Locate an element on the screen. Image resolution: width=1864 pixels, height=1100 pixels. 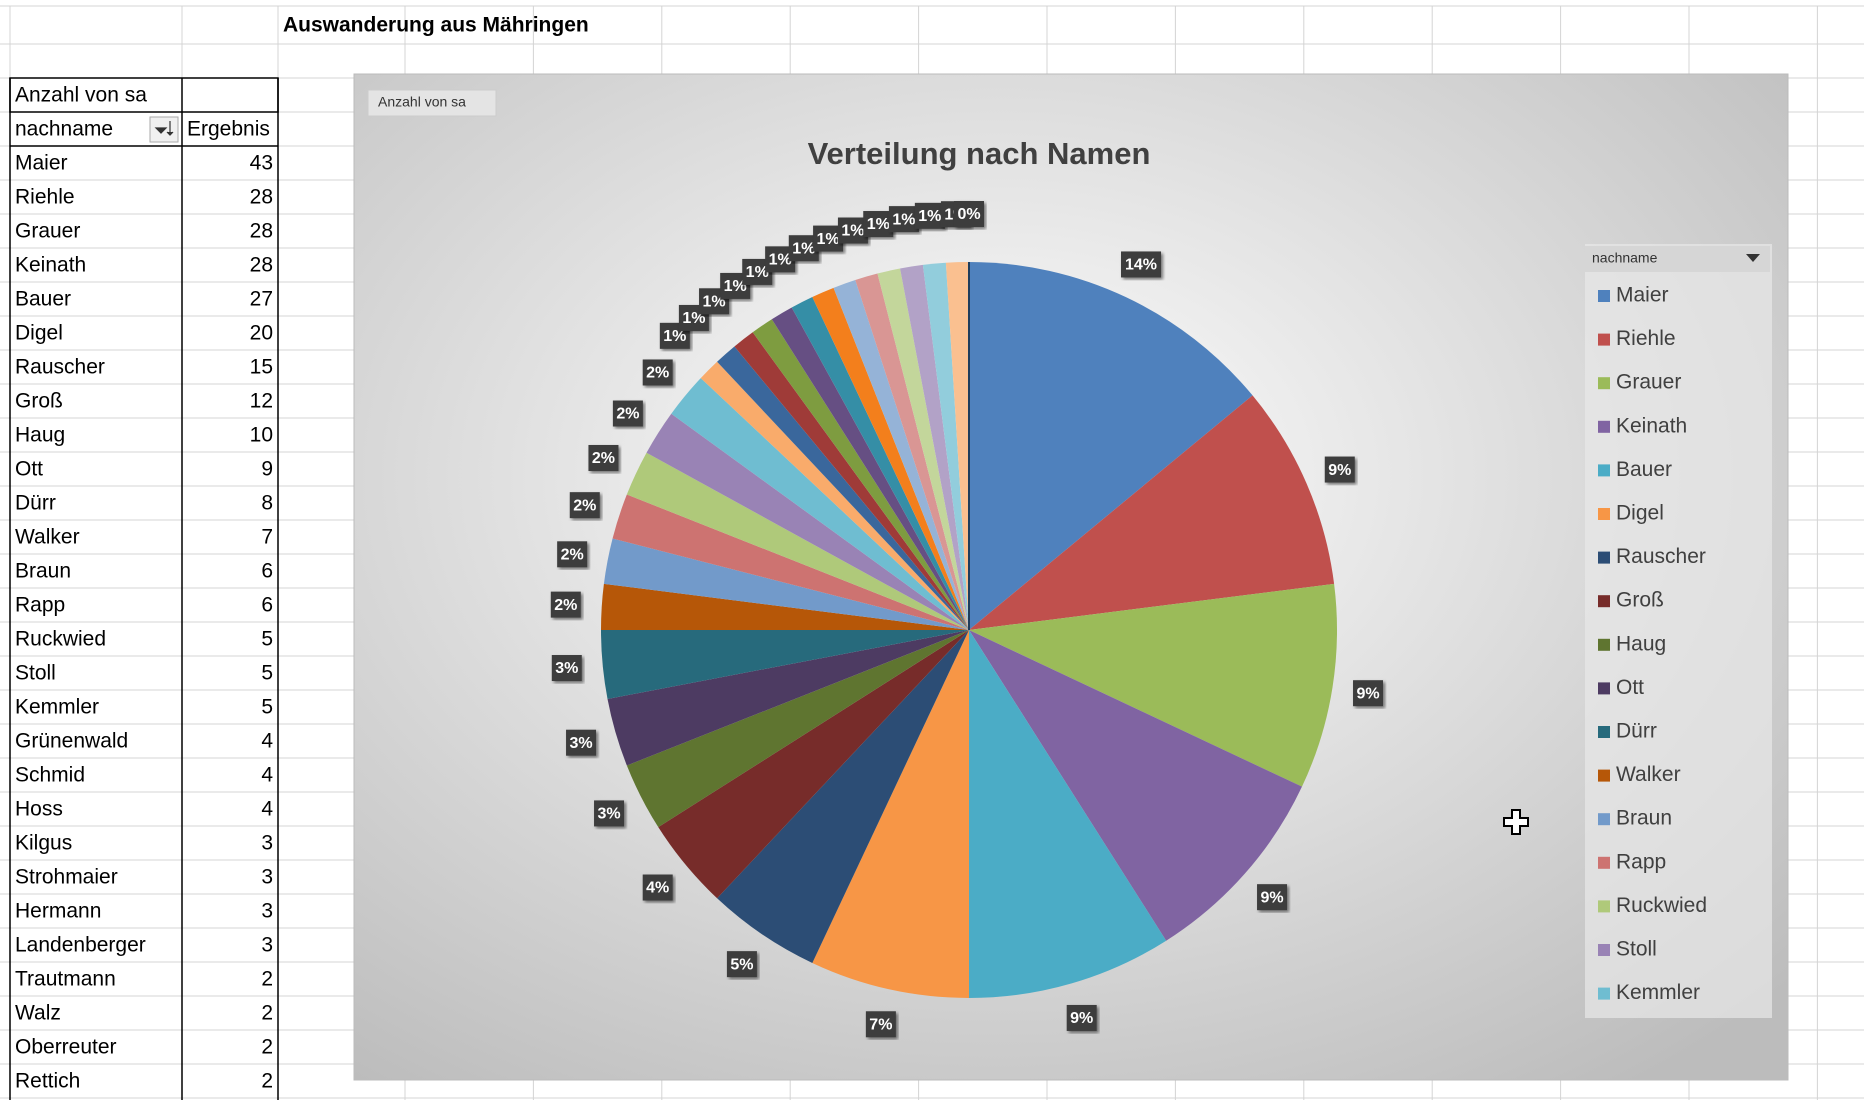
row-name: Grünenwald is located at coordinates (71, 741).